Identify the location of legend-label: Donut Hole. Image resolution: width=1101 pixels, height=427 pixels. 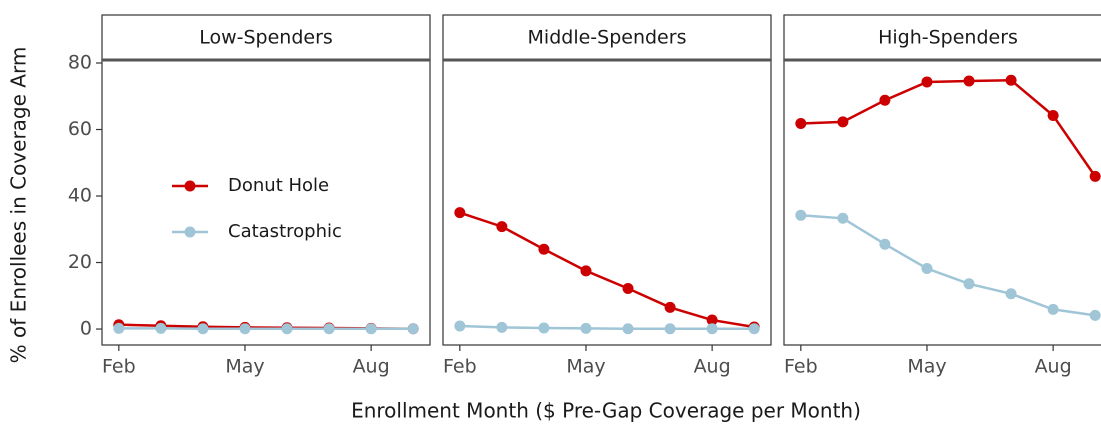
(278, 185).